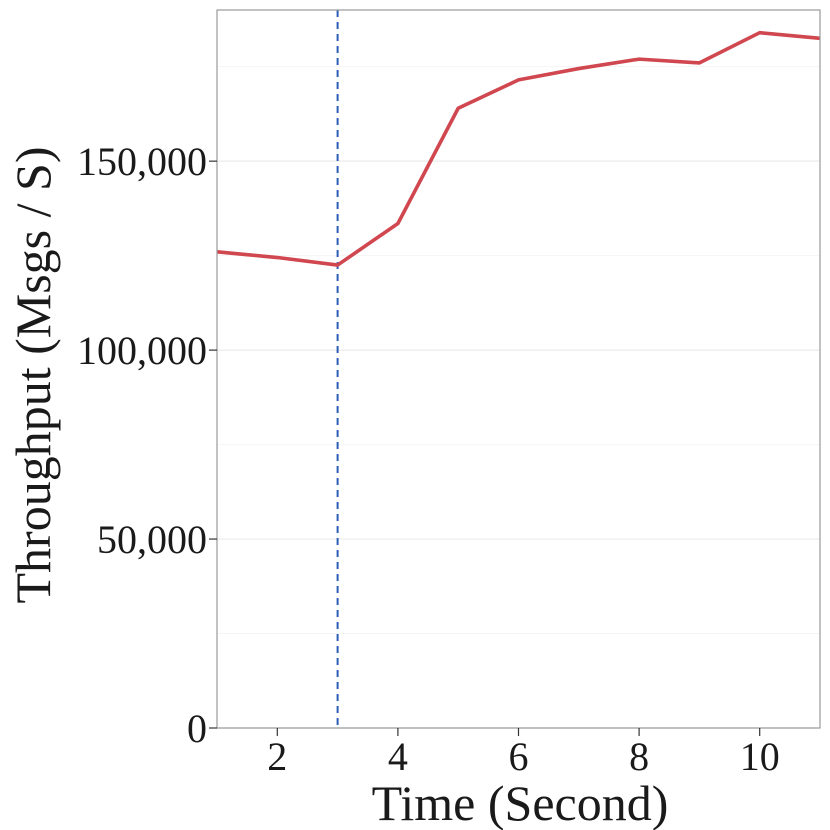 Image resolution: width=830 pixels, height=830 pixels. Describe the element at coordinates (760, 756) in the screenshot. I see `x-tick-label: 10` at that location.